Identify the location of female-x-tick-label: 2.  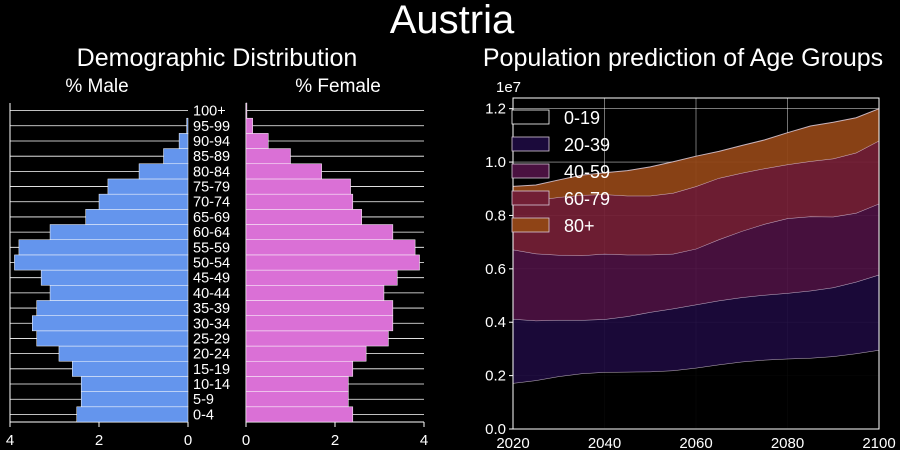
(335, 440).